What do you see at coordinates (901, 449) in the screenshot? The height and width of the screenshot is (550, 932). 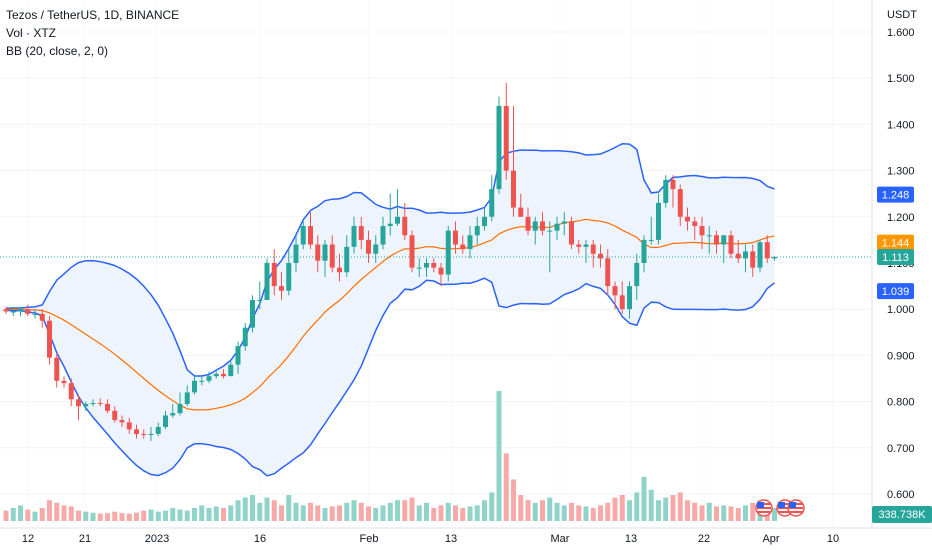 I see `y-tick-label: 0.700` at bounding box center [901, 449].